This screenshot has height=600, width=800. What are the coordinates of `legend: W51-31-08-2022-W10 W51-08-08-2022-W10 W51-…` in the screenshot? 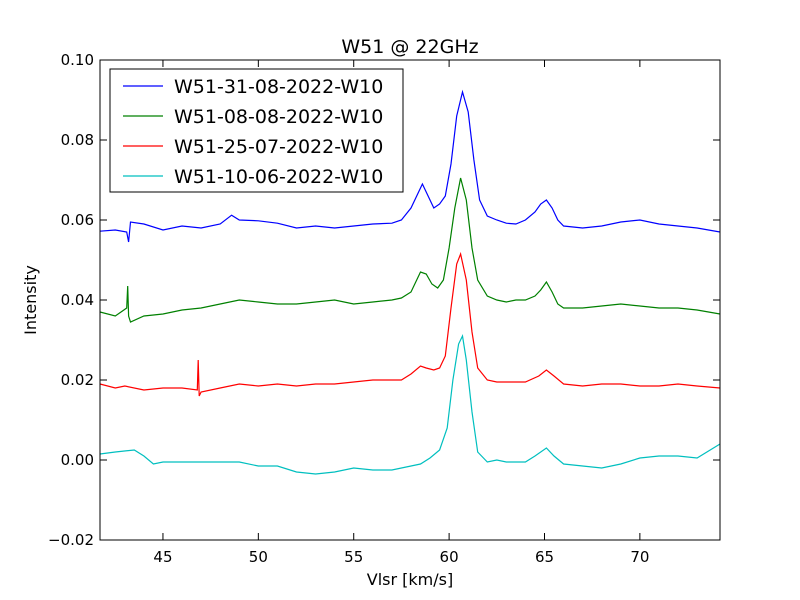 It's located at (256, 130).